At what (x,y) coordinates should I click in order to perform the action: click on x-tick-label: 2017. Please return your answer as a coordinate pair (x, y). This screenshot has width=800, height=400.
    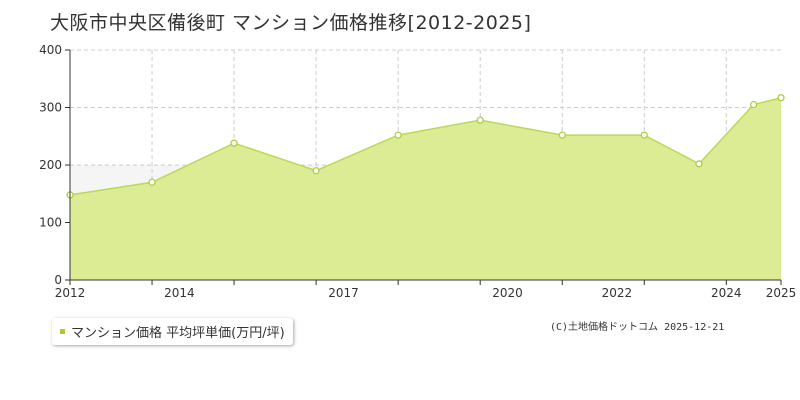
    Looking at the image, I should click on (343, 293).